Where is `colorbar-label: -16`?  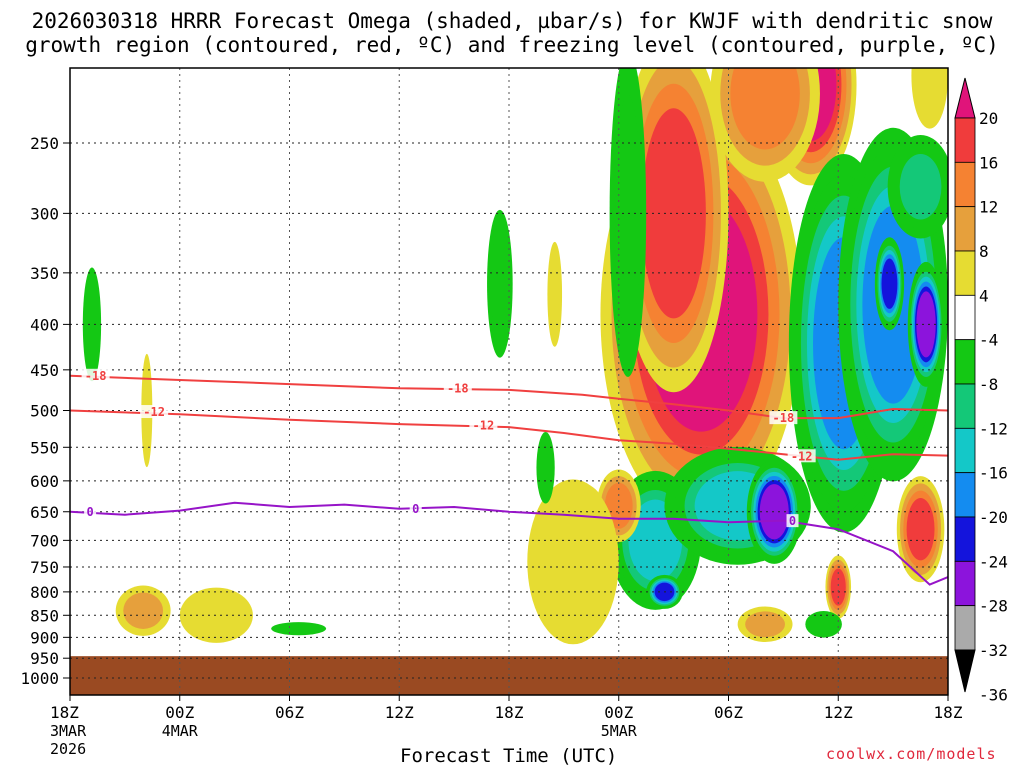 colorbar-label: -16 is located at coordinates (993, 473).